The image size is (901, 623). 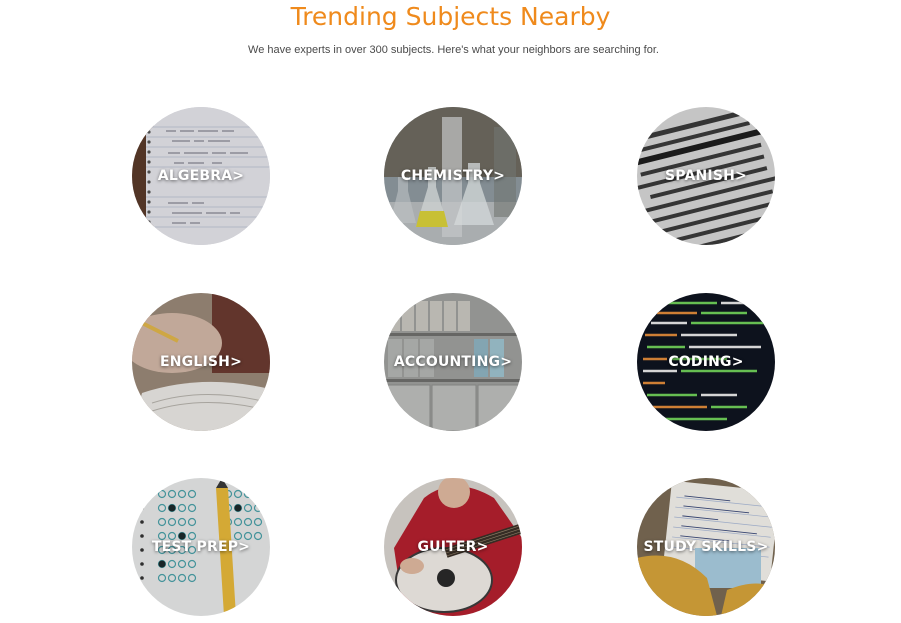 I want to click on subject-tile-algebra: ALGEBRA>, so click(x=201, y=176).